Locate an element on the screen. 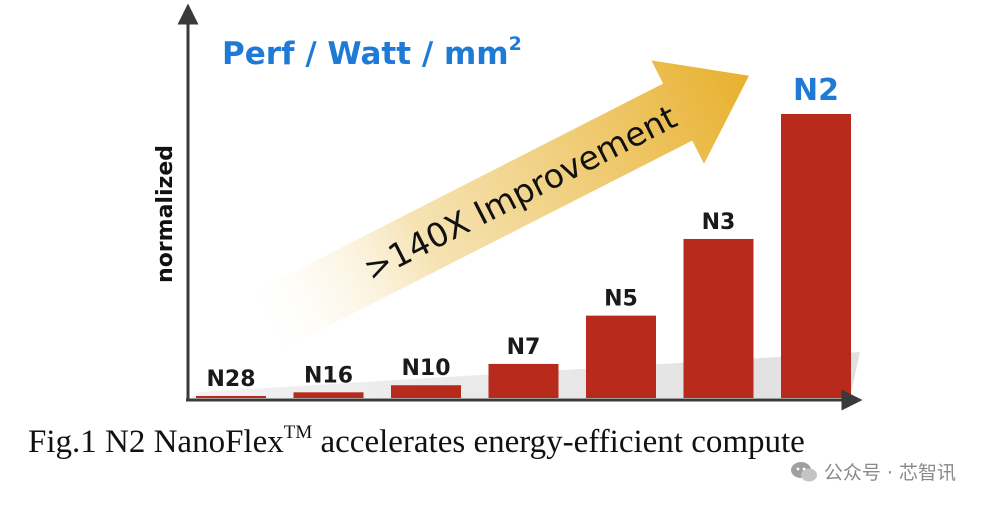 The width and height of the screenshot is (984, 512). bar-n5 is located at coordinates (621, 356).